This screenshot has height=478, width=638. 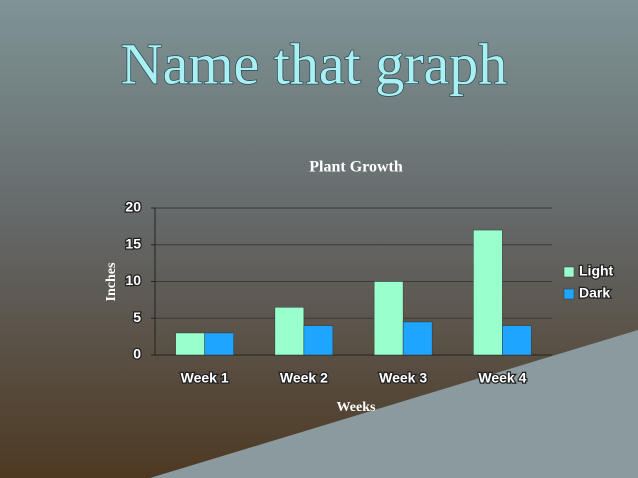 What do you see at coordinates (137, 354) in the screenshot?
I see `y-tick-label: 0` at bounding box center [137, 354].